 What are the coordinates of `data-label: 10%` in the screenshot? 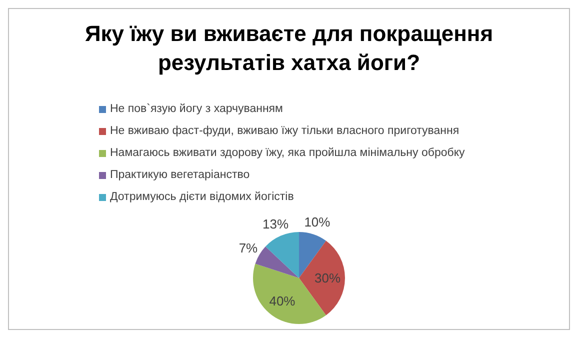 It's located at (317, 222).